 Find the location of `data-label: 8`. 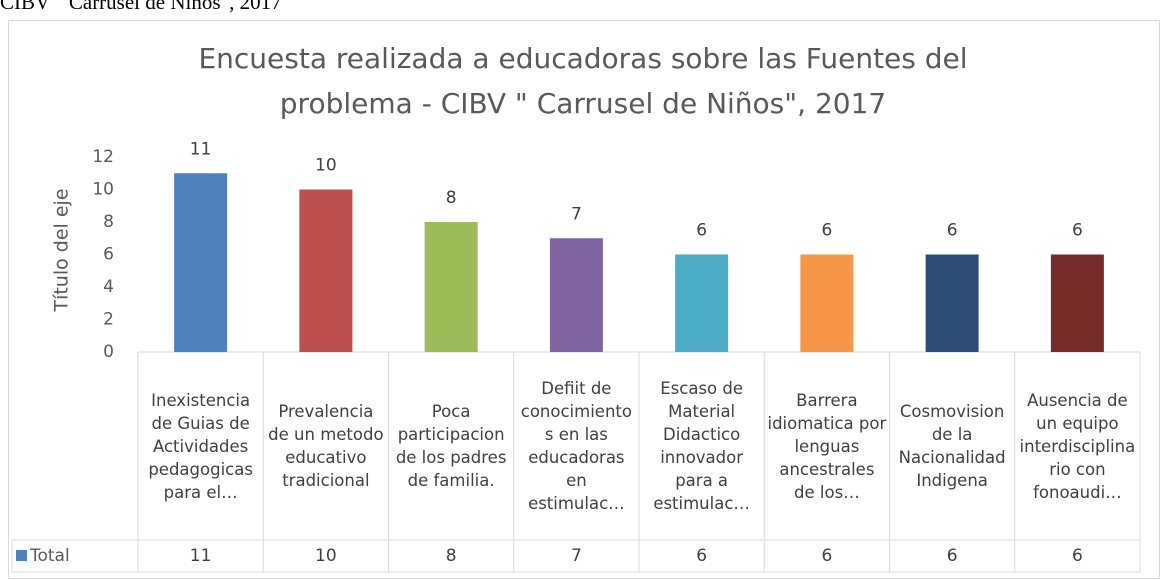

data-label: 8 is located at coordinates (451, 198).